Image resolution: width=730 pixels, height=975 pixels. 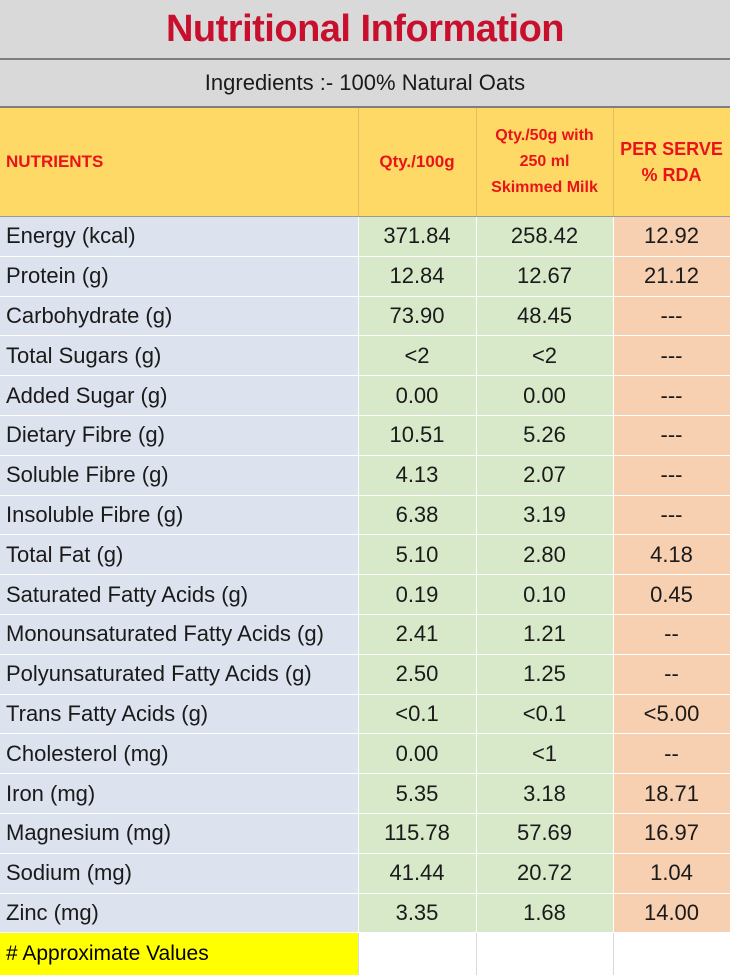 I want to click on nutrient-name: Polyunsaturated Fatty Acids (g), so click(x=179, y=674).